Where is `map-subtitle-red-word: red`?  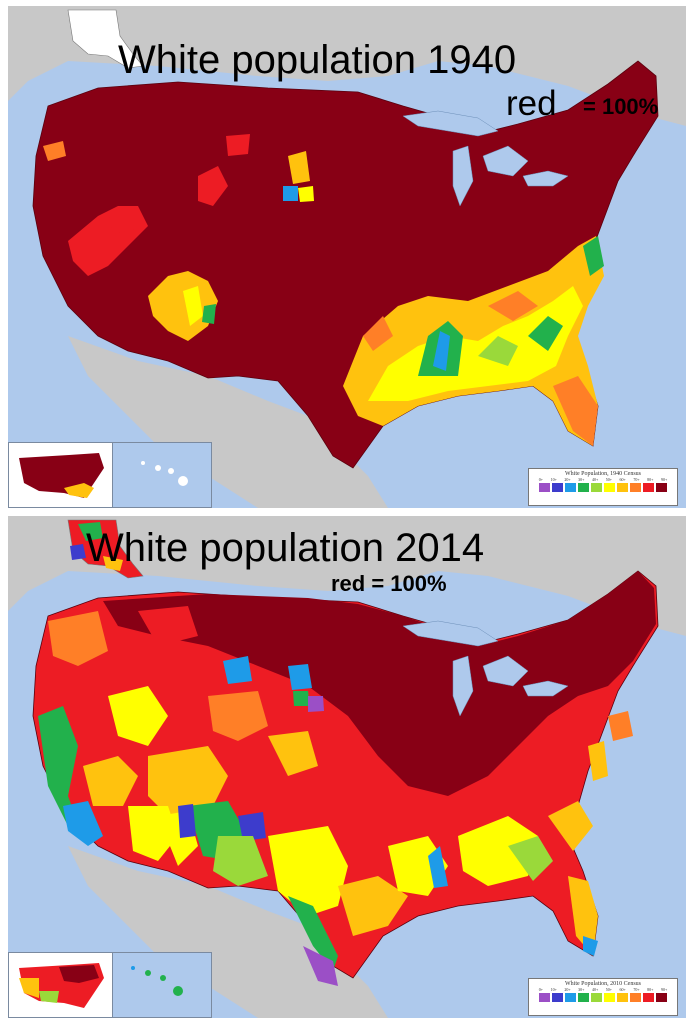
map-subtitle-red-word: red is located at coordinates (531, 103).